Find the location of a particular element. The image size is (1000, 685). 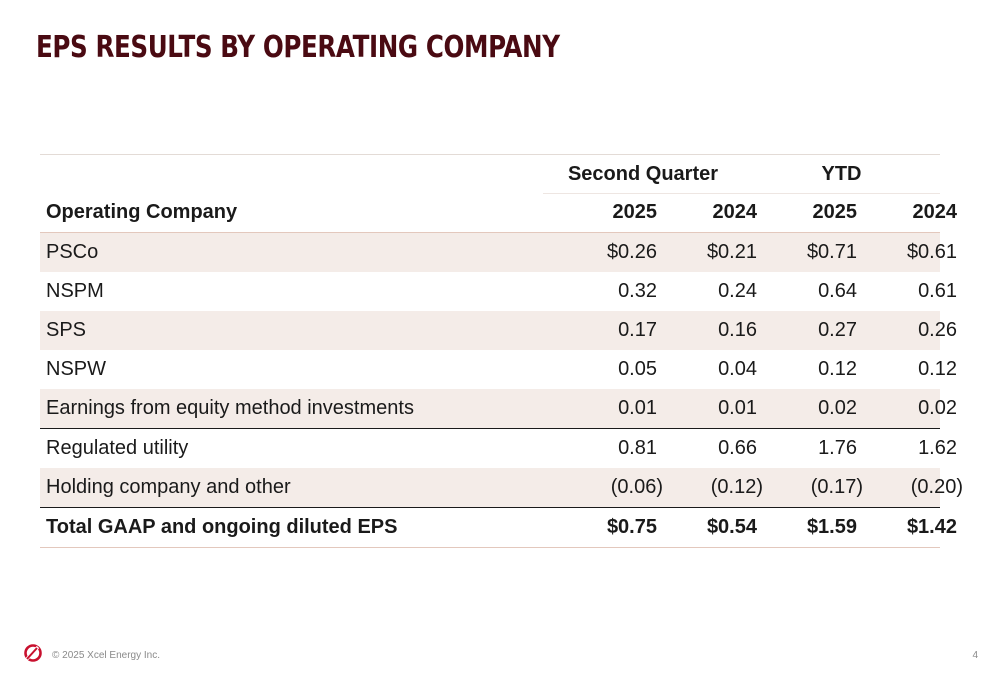

page-title: EPS RESULTS BY OPERATING COMPANY is located at coordinates (298, 47).